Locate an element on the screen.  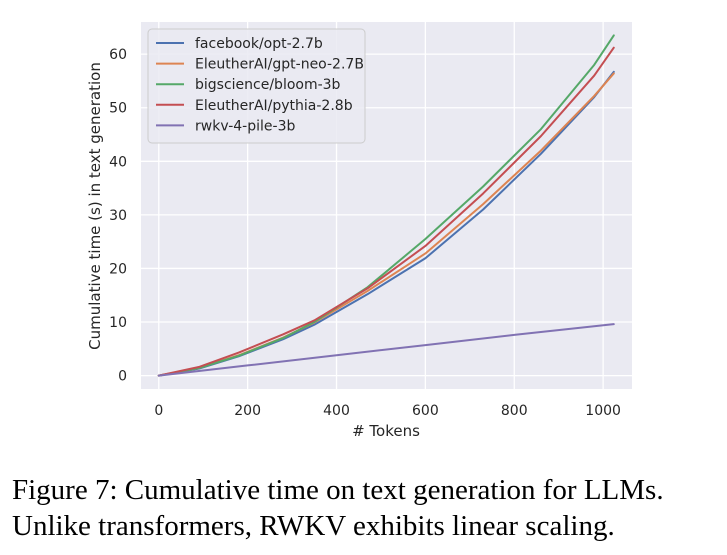
legend-label: EleutherAI/gpt-neo-2.7B is located at coordinates (279, 65).